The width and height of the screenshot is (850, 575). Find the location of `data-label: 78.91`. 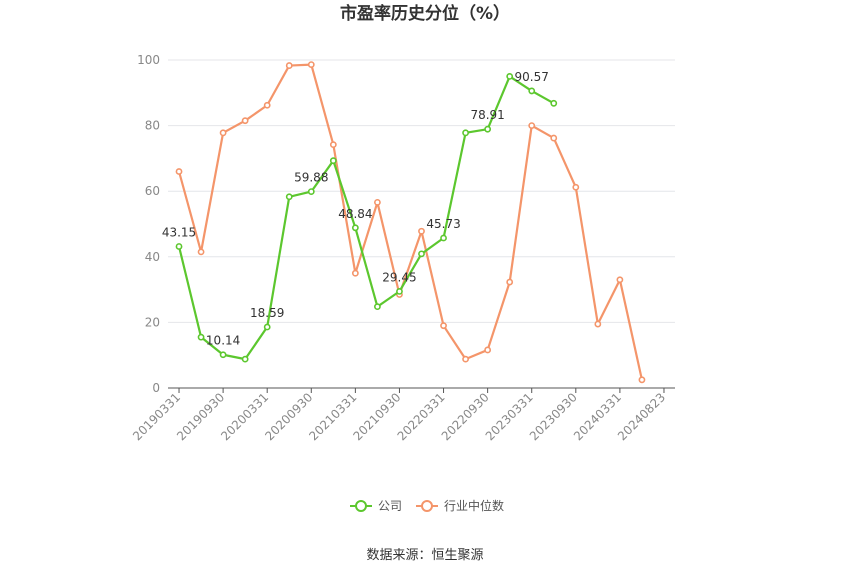

data-label: 78.91 is located at coordinates (487, 115).